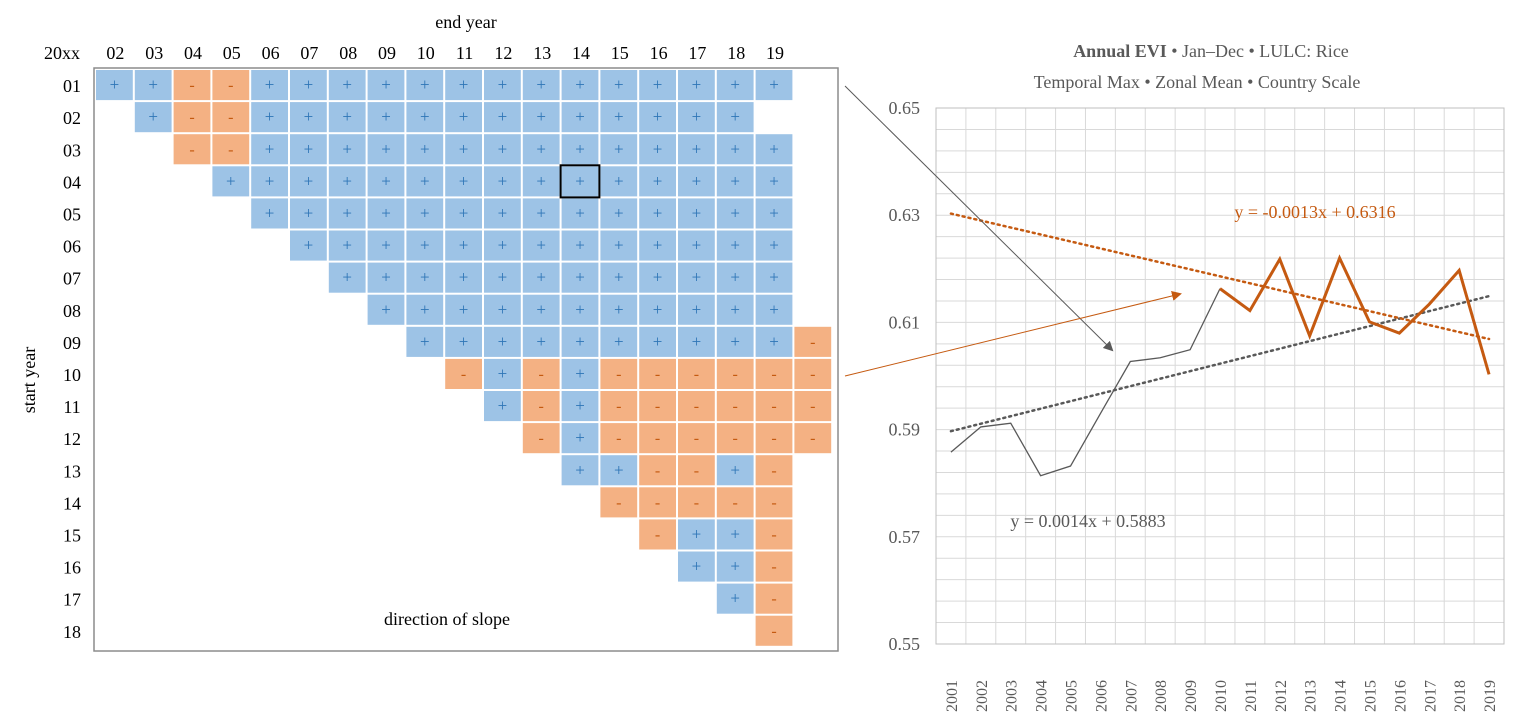  Describe the element at coordinates (72, 632) in the screenshot. I see `start-year-label: 18` at that location.